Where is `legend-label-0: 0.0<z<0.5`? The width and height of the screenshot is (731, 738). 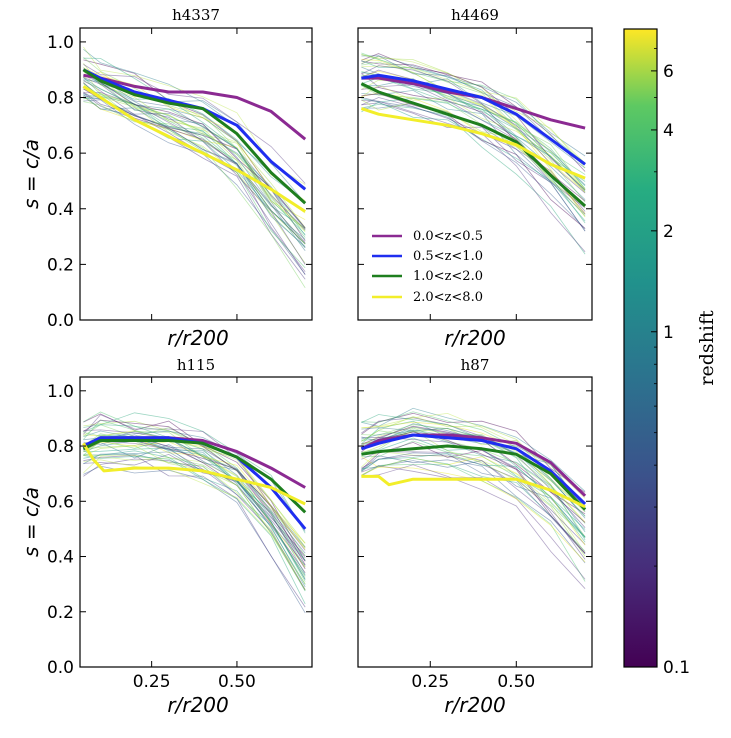 legend-label-0: 0.0<z<0.5 is located at coordinates (448, 236).